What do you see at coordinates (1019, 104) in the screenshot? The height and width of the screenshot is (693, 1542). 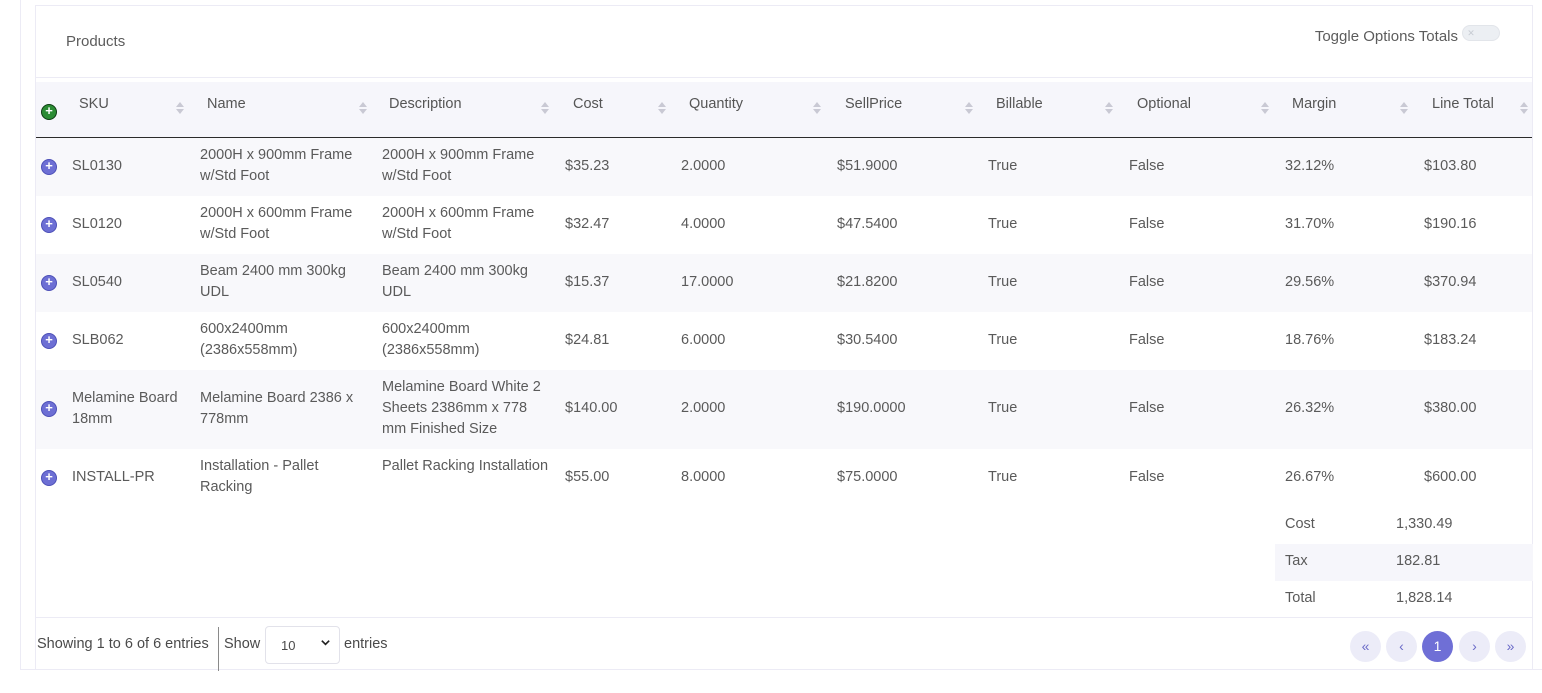 I see `column-header-billable: Billable` at bounding box center [1019, 104].